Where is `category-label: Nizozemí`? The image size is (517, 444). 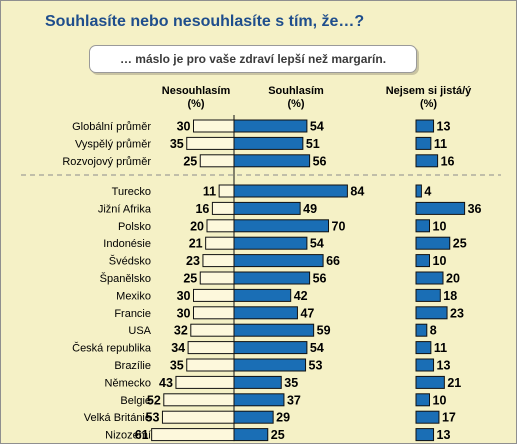
category-label: Nizozemí is located at coordinates (128, 436).